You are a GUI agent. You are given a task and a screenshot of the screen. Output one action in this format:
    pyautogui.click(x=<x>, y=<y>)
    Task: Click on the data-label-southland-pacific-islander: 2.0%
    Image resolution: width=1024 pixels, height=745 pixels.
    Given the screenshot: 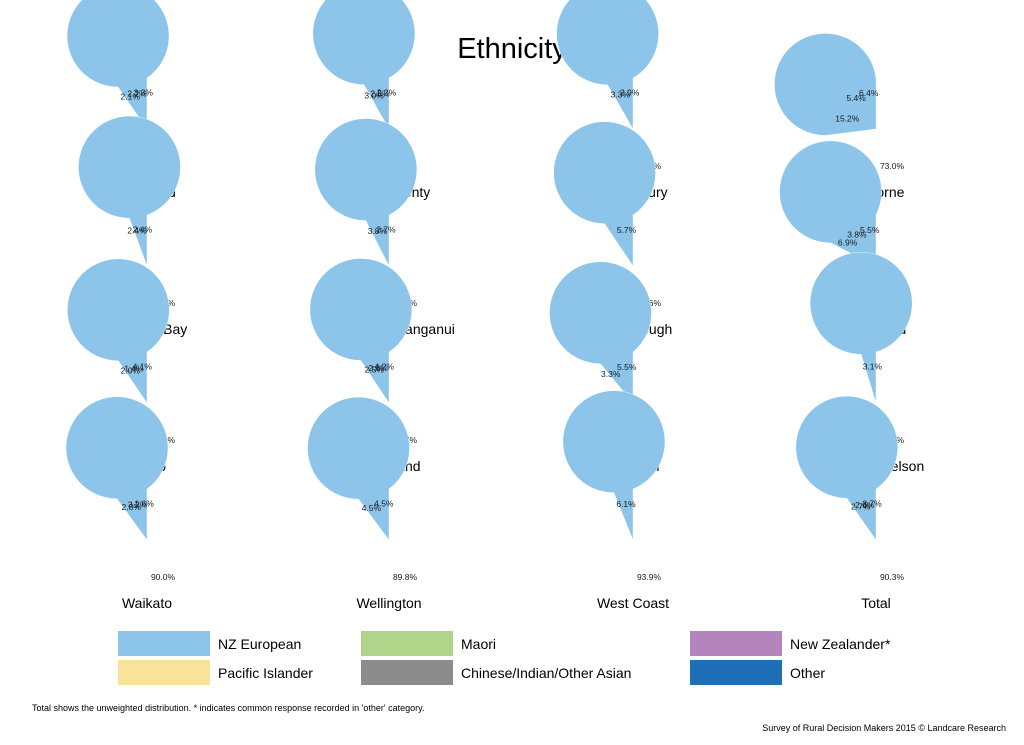 What is the action you would take?
    pyautogui.click(x=378, y=368)
    